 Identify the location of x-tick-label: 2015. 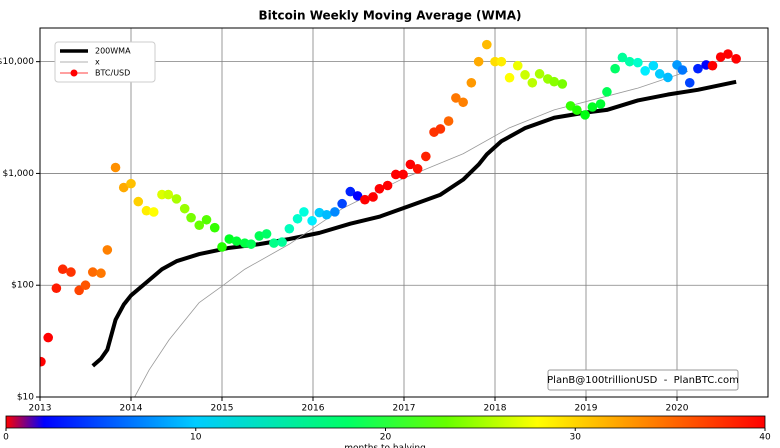
(222, 409).